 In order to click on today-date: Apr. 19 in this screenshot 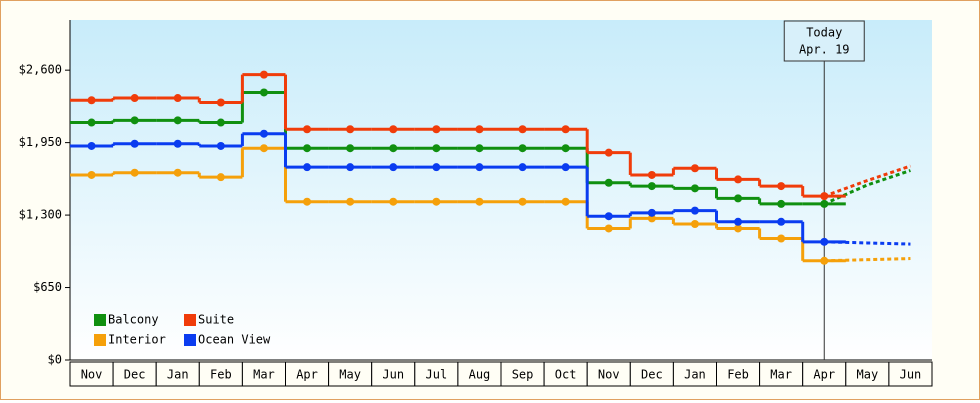, I will do `click(824, 50)`.